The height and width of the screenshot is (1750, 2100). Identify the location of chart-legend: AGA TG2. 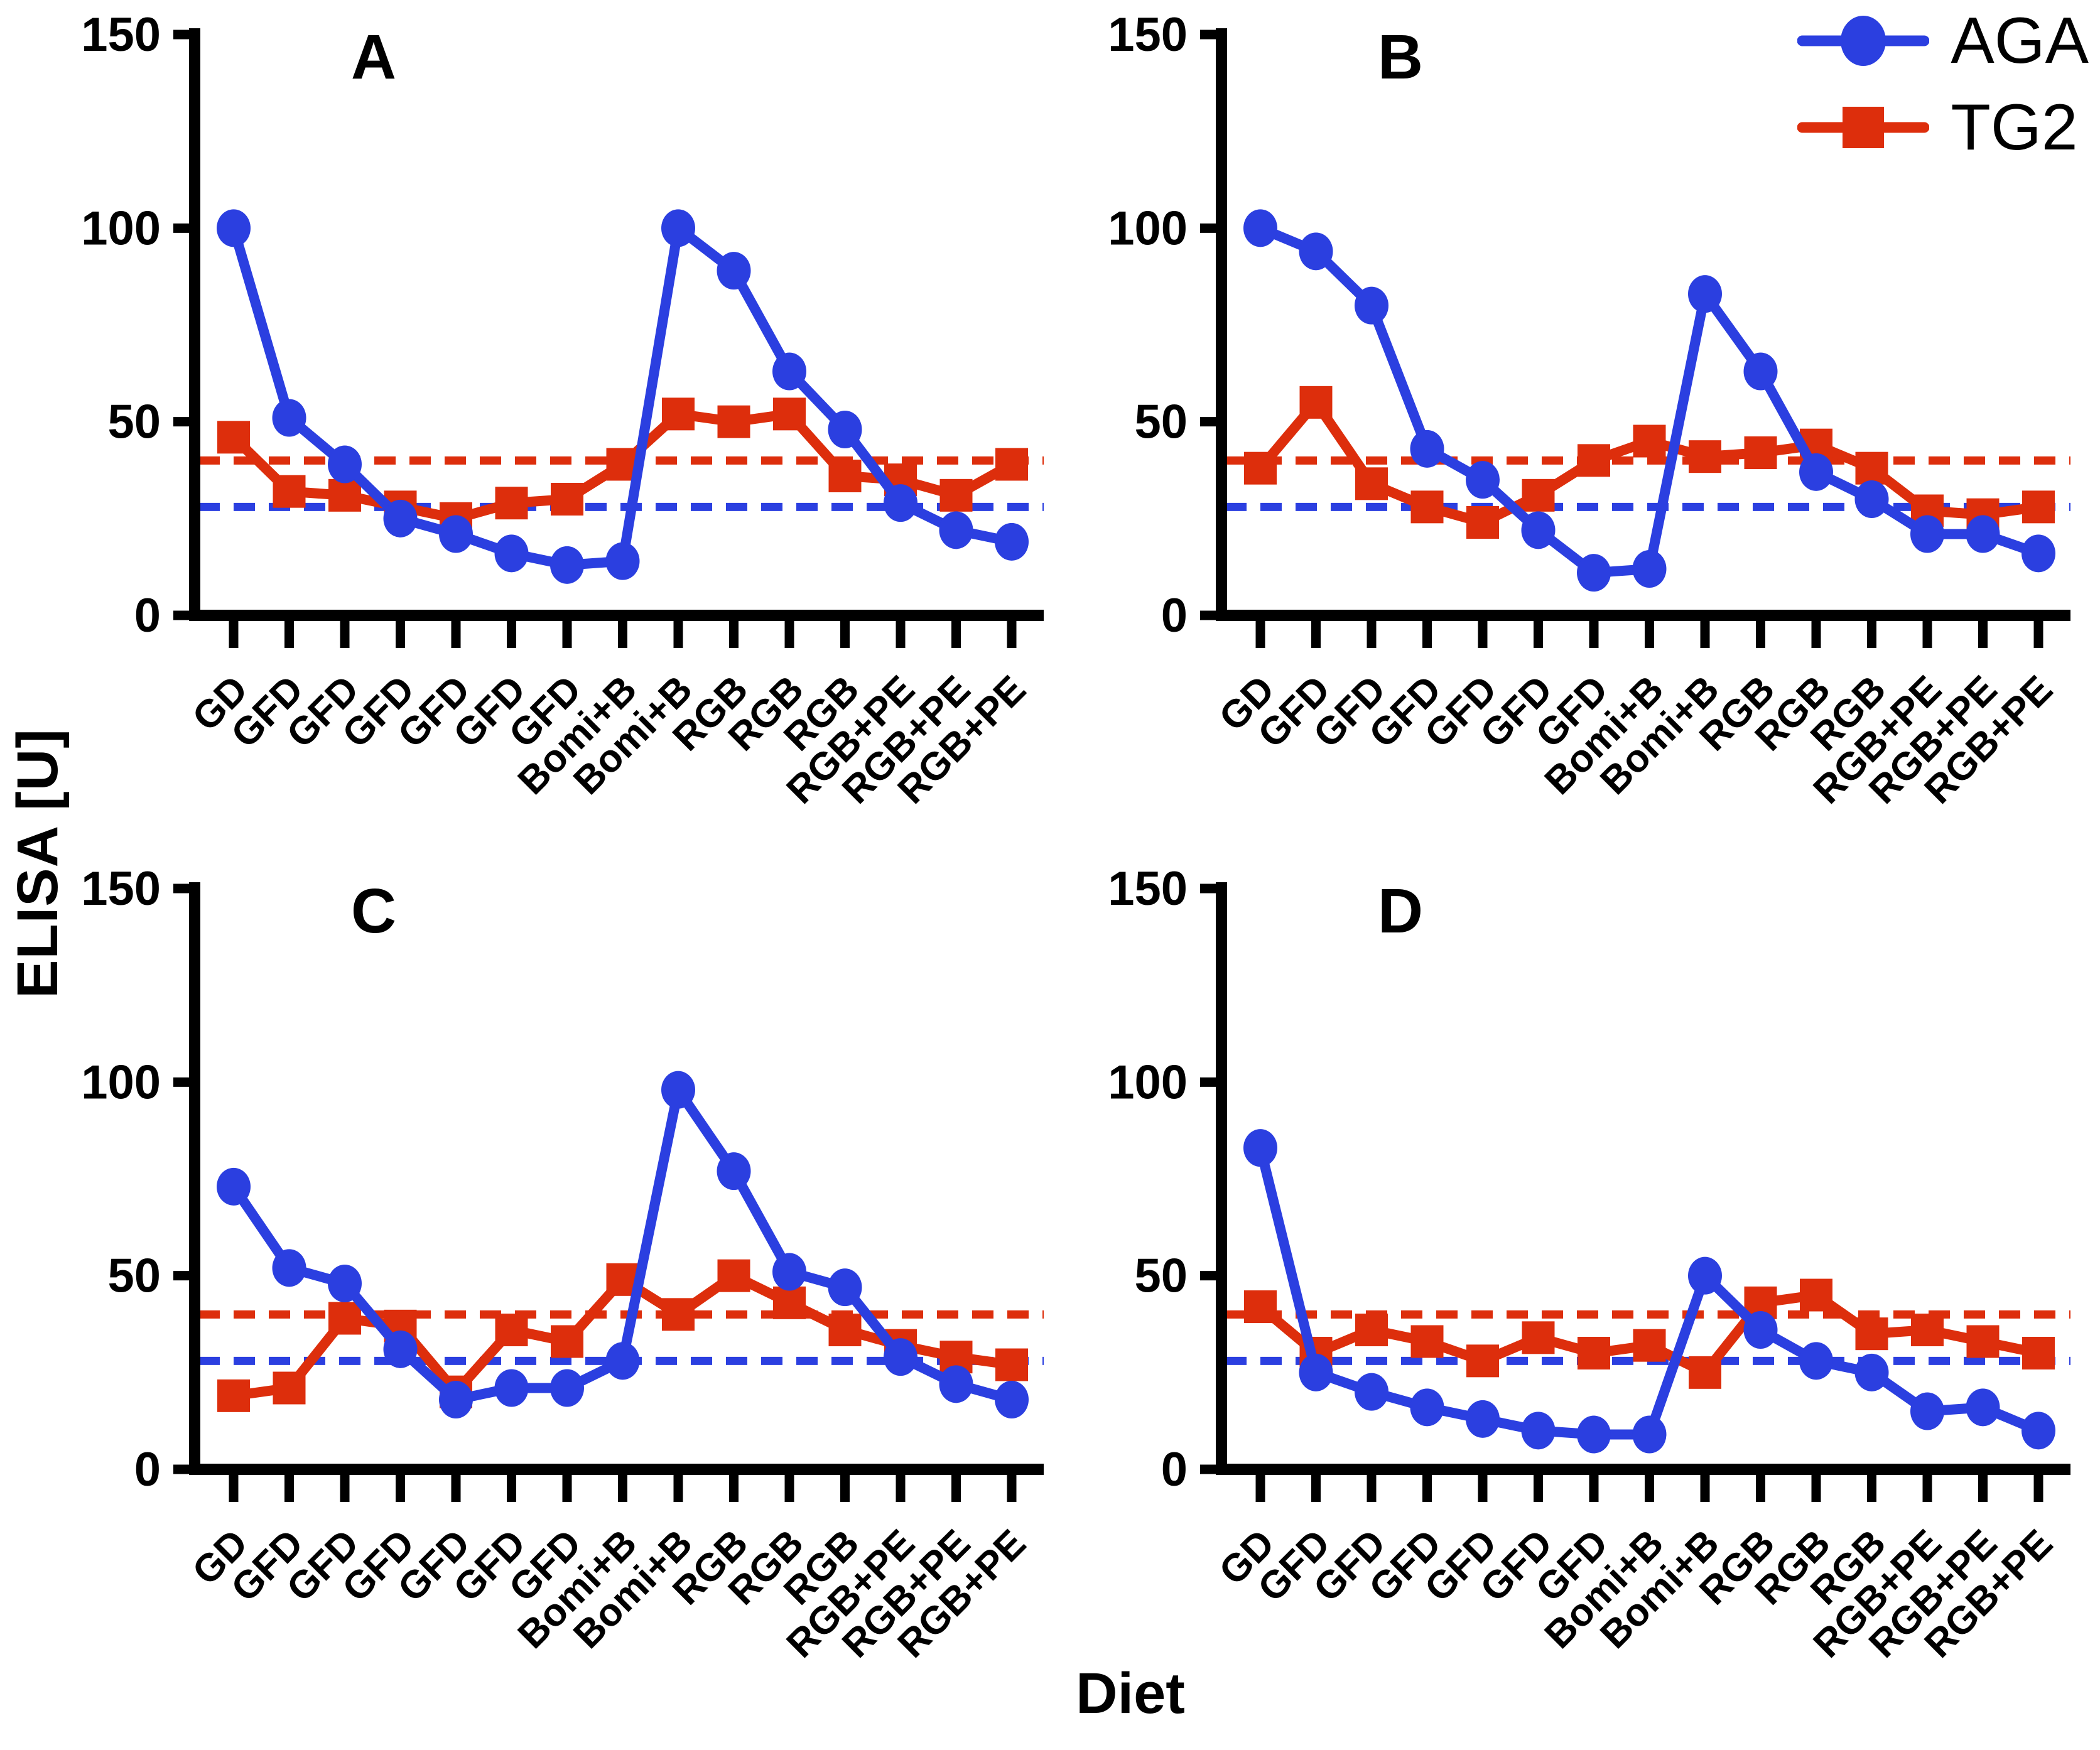
(1943, 84).